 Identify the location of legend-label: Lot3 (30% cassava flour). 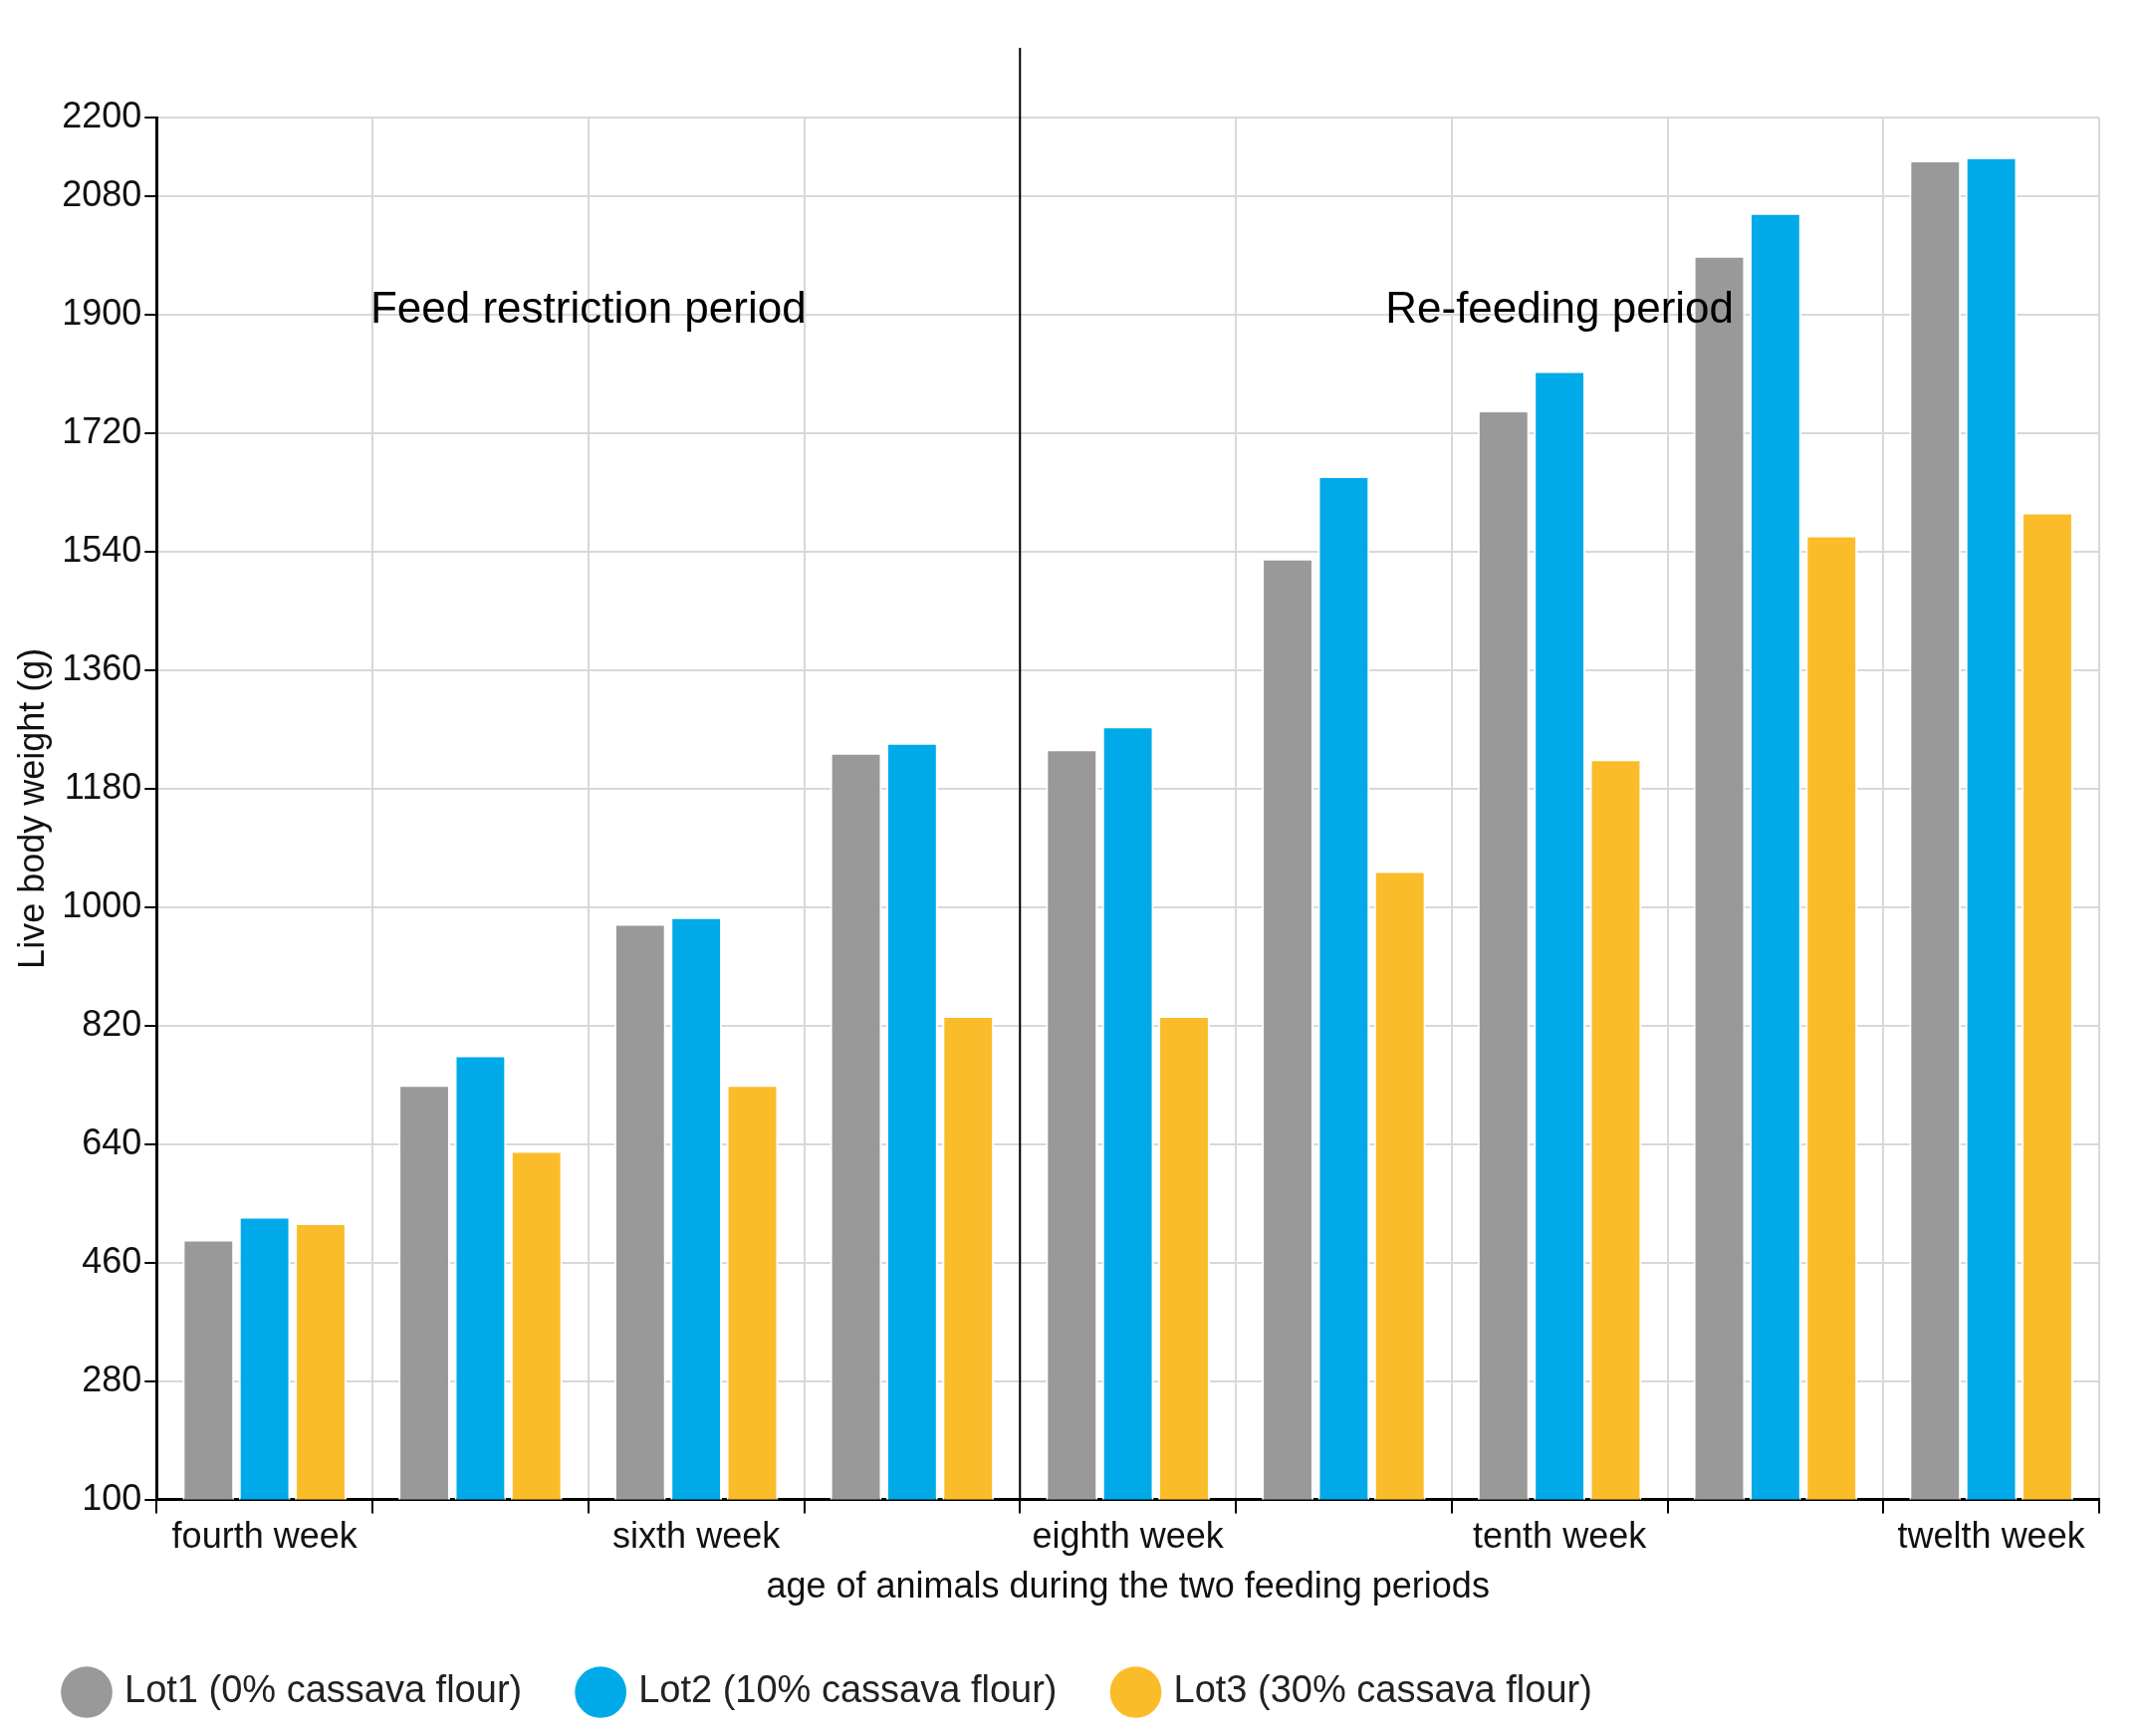
(1382, 1690).